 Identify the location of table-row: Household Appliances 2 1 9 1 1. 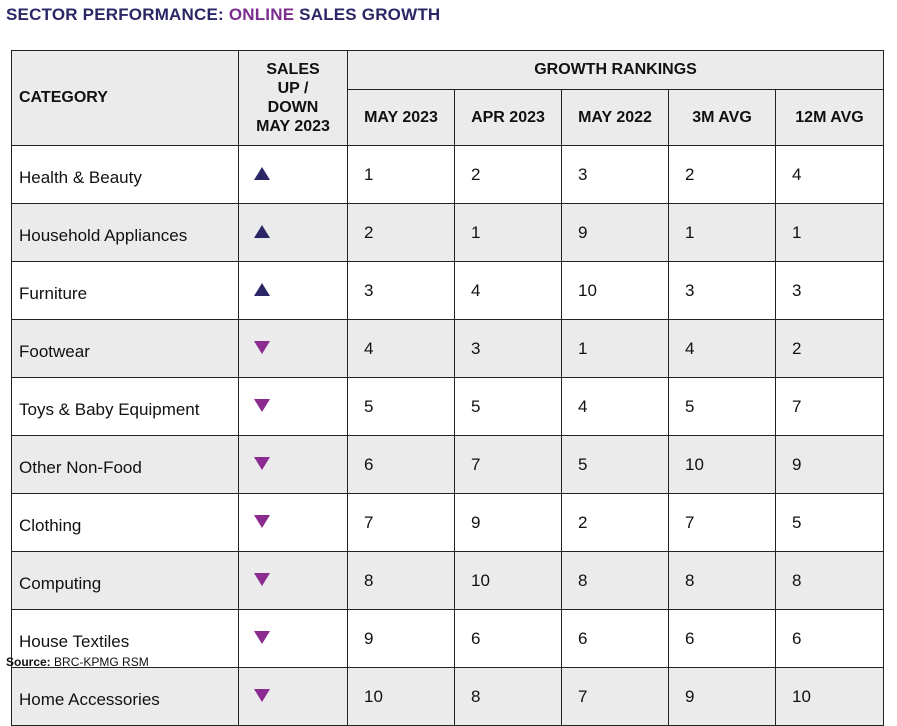
(448, 232).